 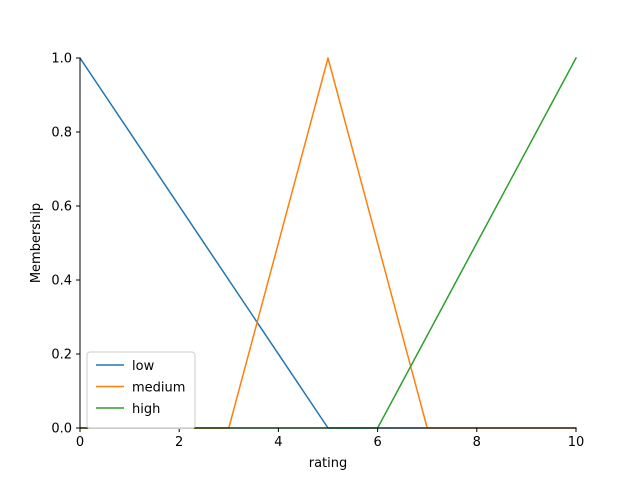 What do you see at coordinates (61, 429) in the screenshot?
I see `y-tick-label: 0.0` at bounding box center [61, 429].